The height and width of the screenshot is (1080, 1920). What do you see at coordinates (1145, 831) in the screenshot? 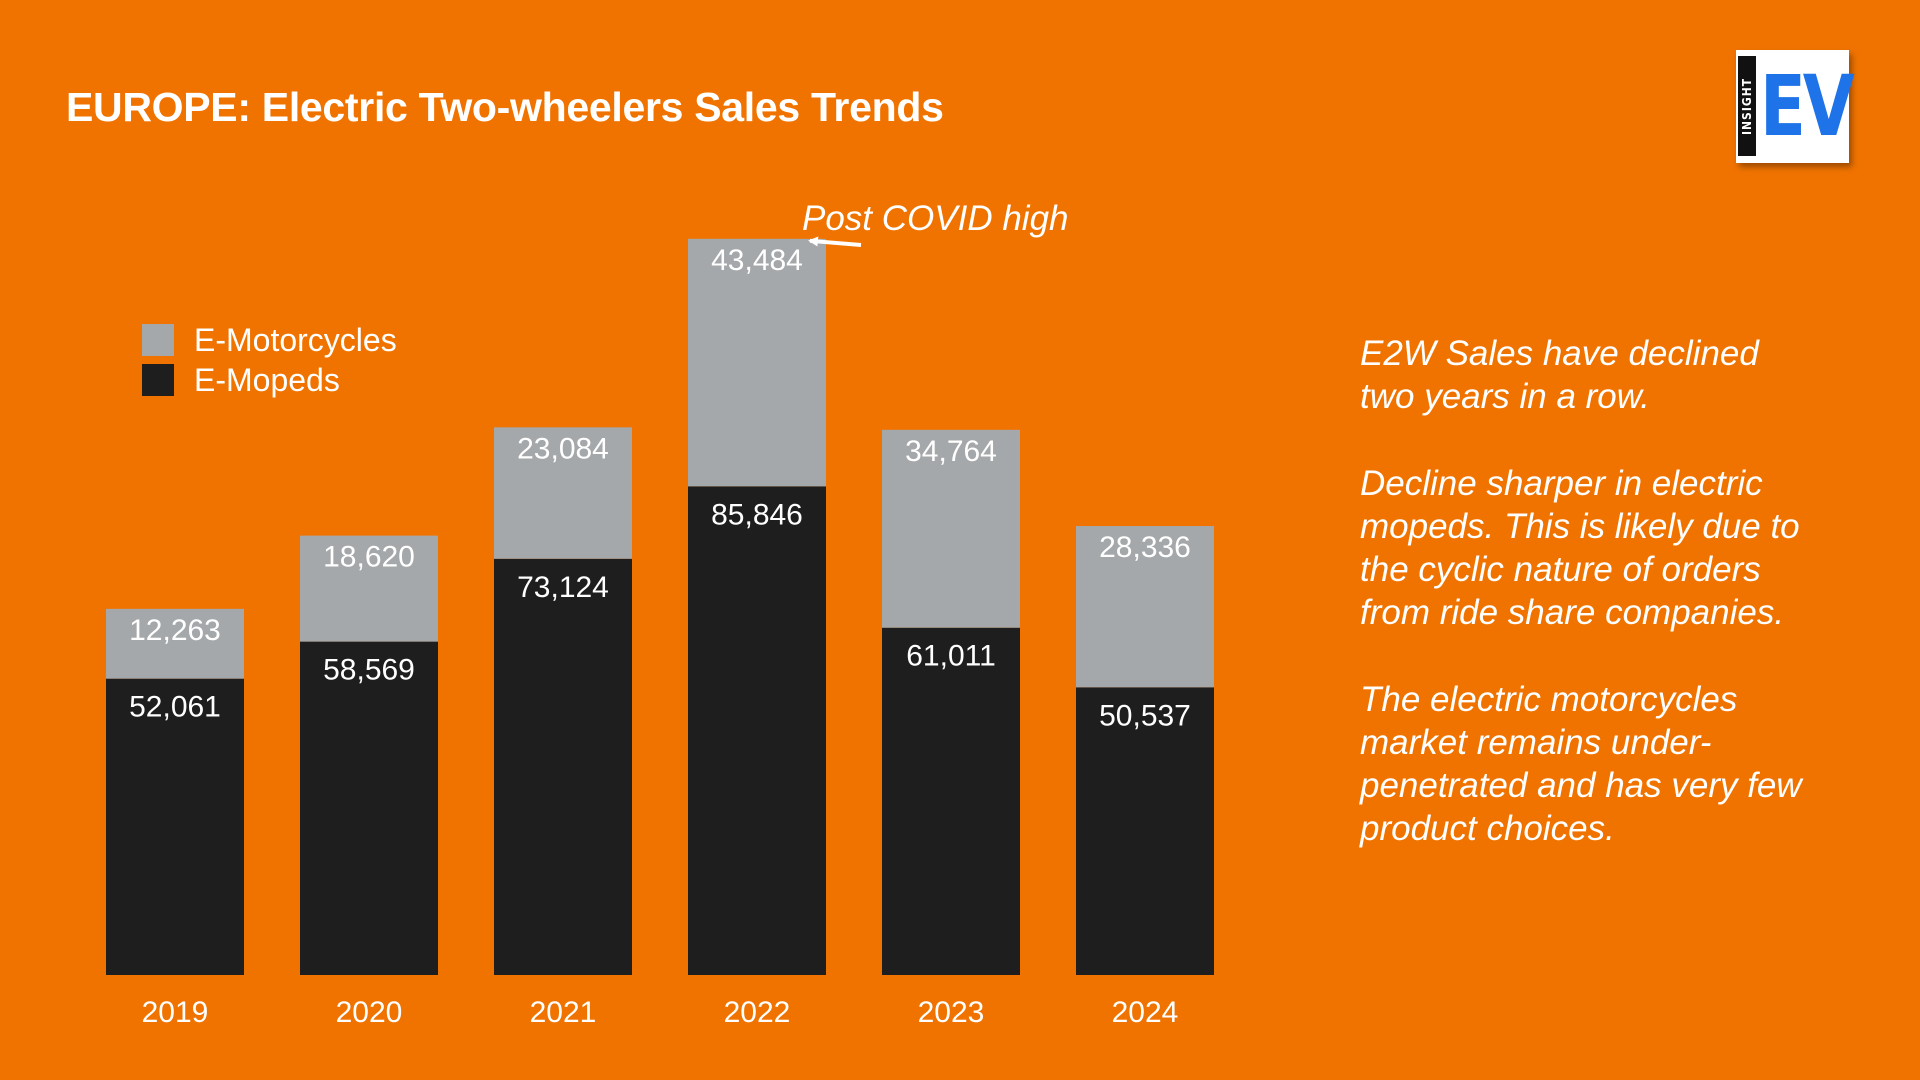
I see `bar-mopeds-2024` at bounding box center [1145, 831].